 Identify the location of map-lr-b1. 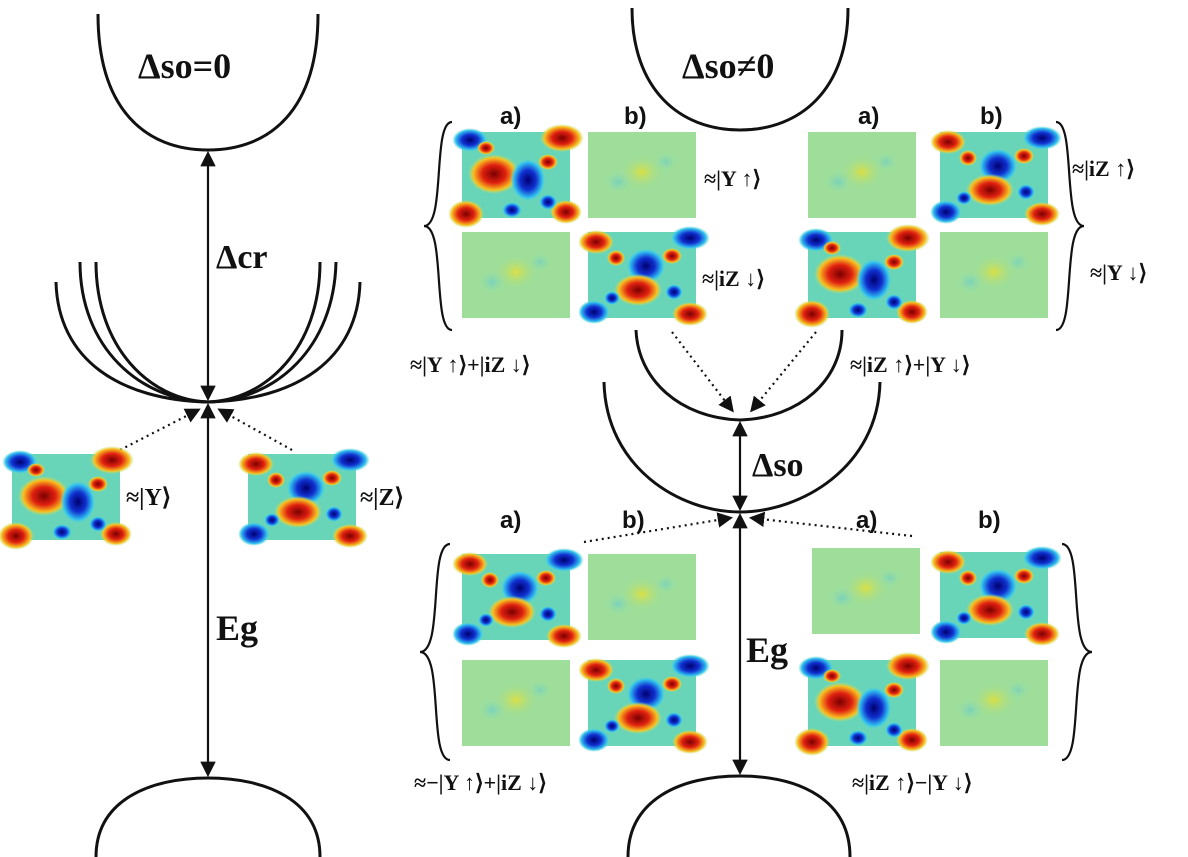
(996, 596).